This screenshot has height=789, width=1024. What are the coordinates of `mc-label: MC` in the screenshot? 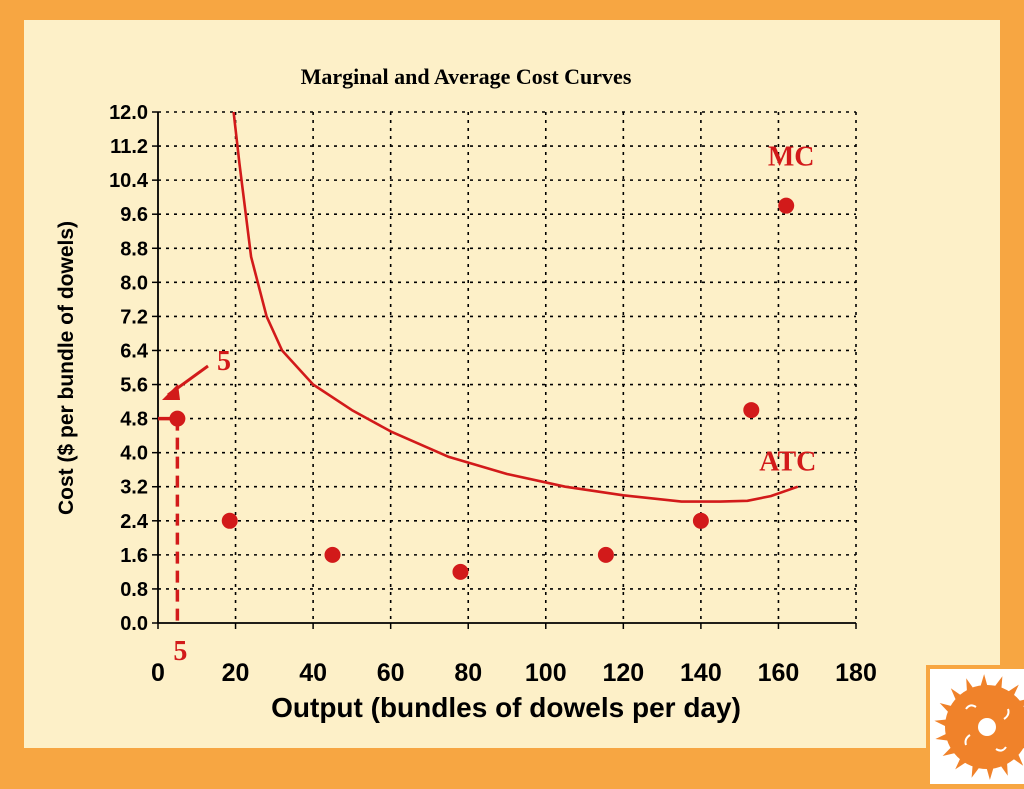 It's located at (791, 157).